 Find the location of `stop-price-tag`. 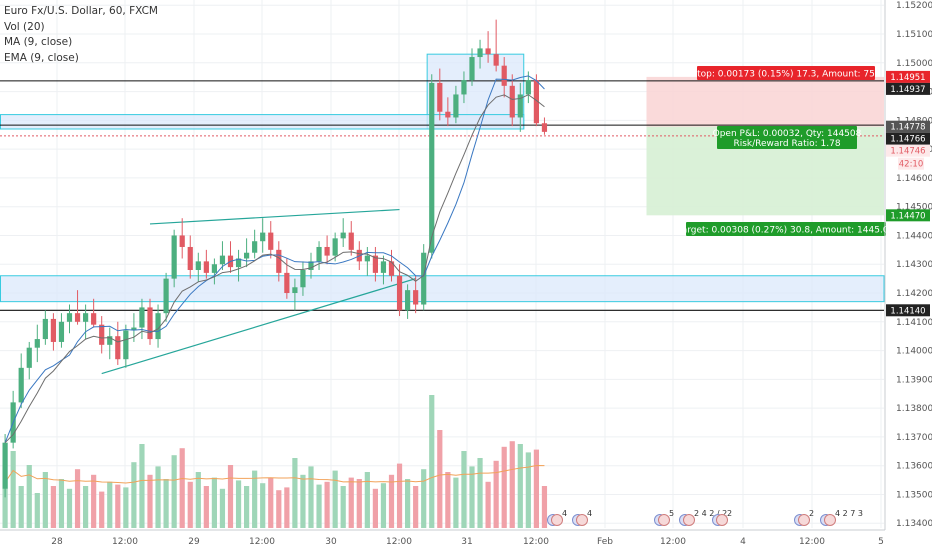

stop-price-tag is located at coordinates (908, 76).